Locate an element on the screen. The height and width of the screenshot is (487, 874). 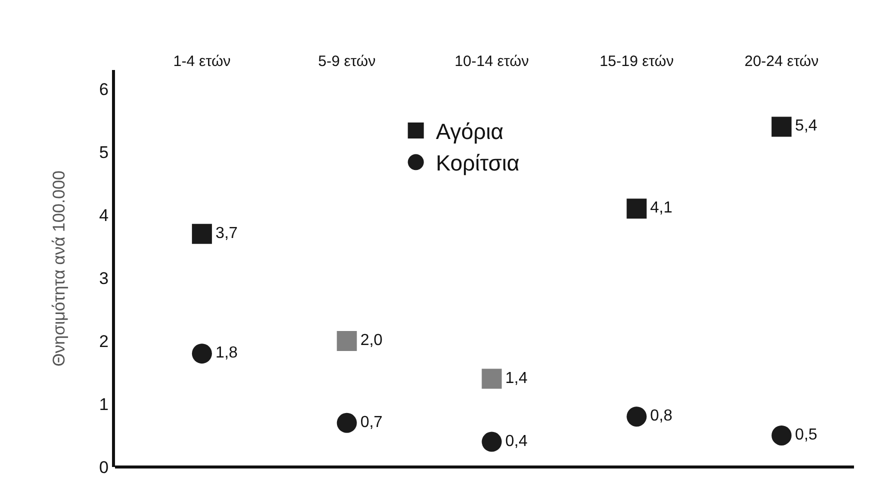
x-tick-label: 10-14 ετών is located at coordinates (491, 61).